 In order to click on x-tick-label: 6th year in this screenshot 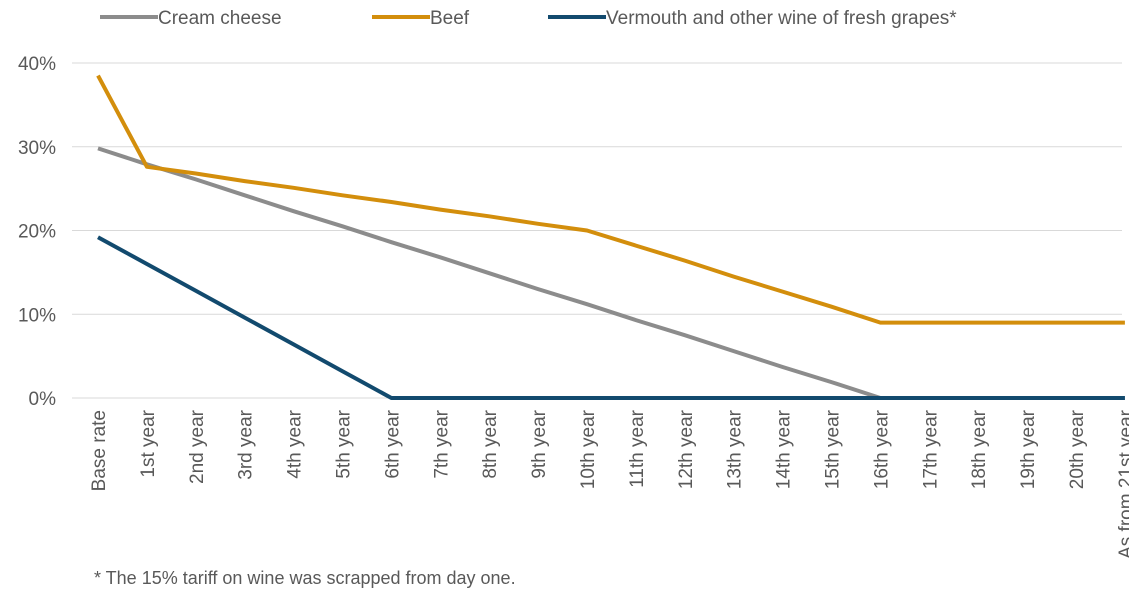, I will do `click(392, 443)`.